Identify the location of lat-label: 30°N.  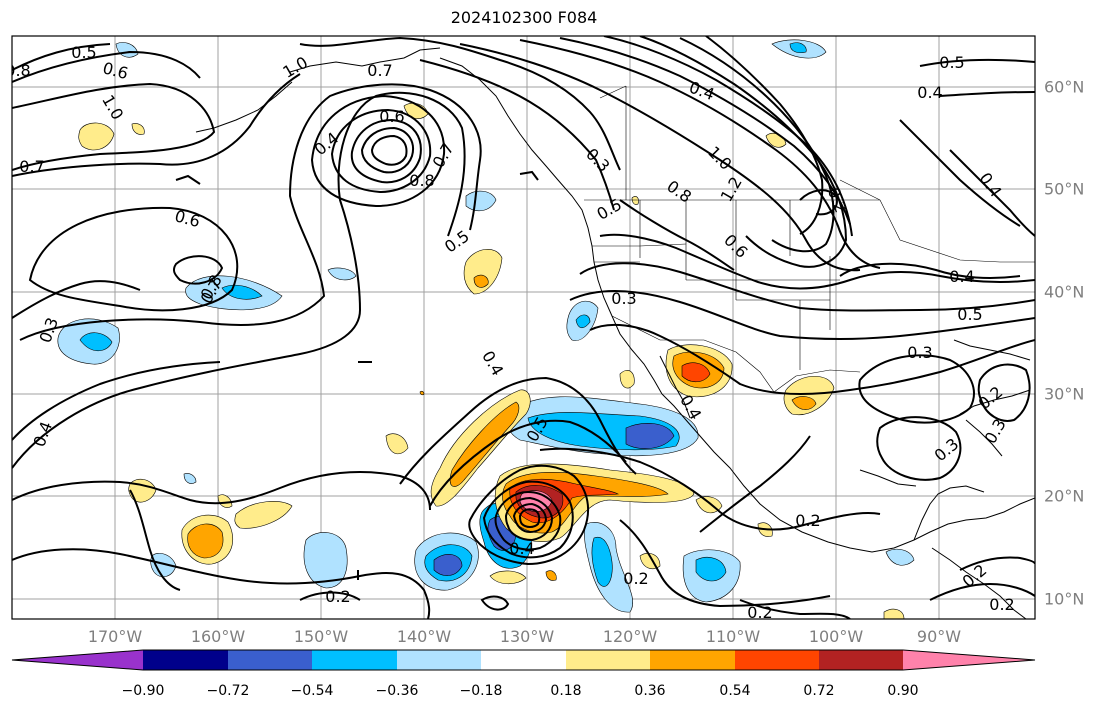
(1064, 394).